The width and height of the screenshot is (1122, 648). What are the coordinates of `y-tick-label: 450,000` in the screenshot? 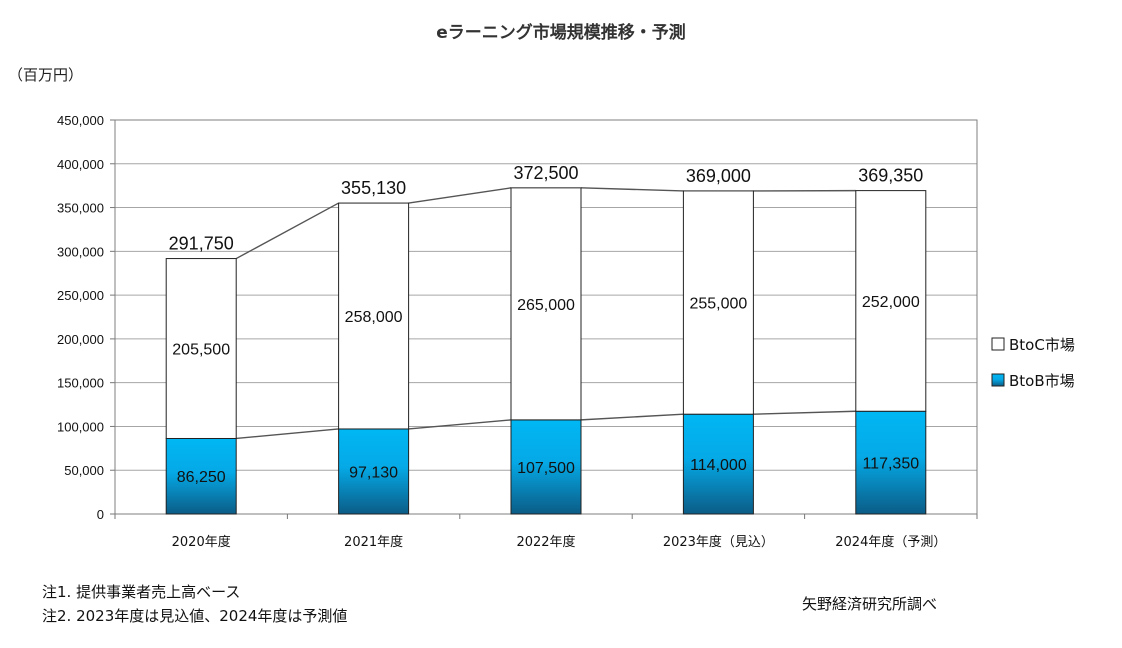 It's located at (80, 120).